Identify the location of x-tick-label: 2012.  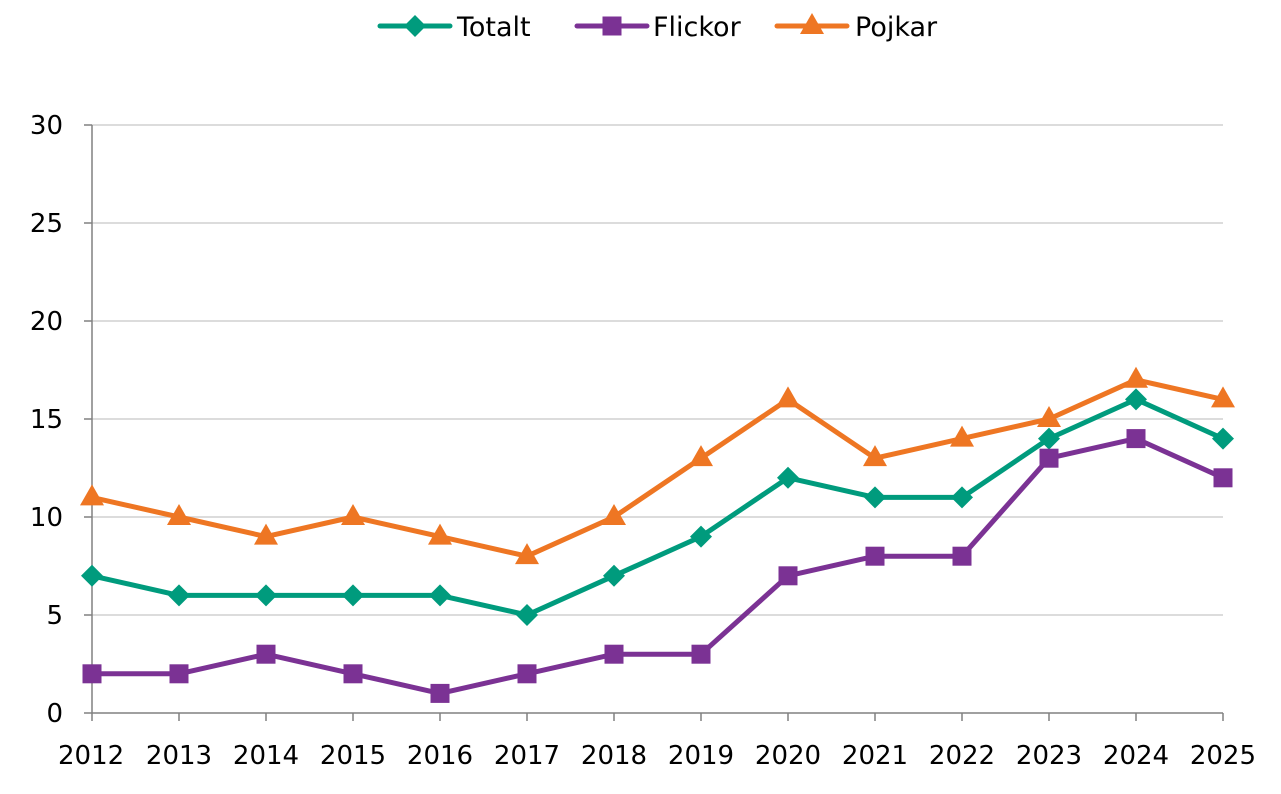
(91, 756).